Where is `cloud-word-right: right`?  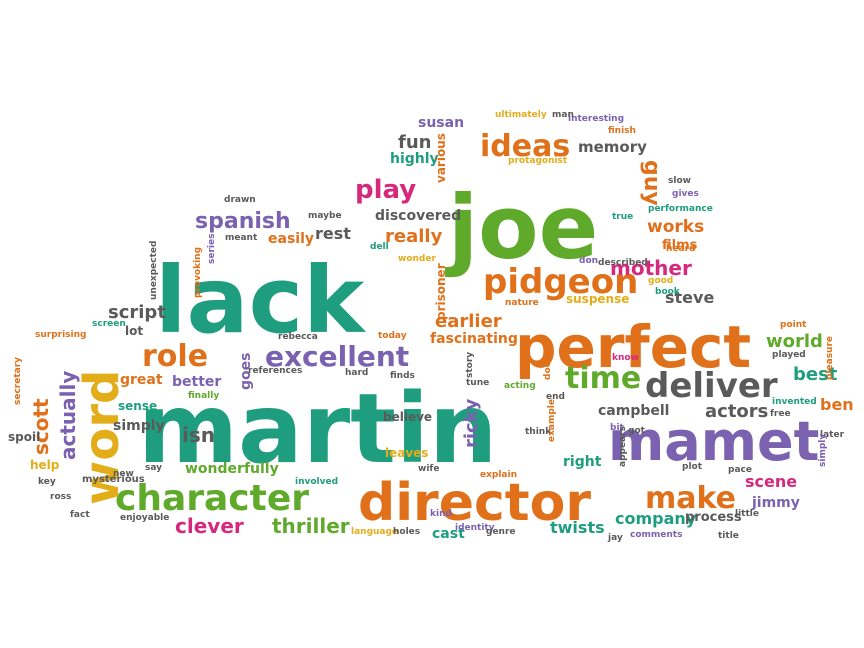 cloud-word-right: right is located at coordinates (582, 462).